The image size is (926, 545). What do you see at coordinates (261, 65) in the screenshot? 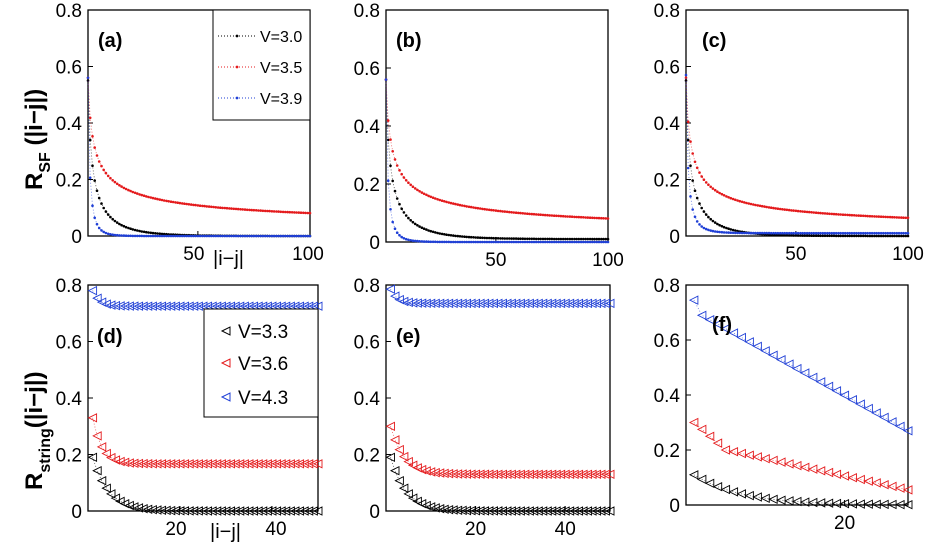
I see `legend-top: V=3.0 V=3.5 V=3.9` at bounding box center [261, 65].